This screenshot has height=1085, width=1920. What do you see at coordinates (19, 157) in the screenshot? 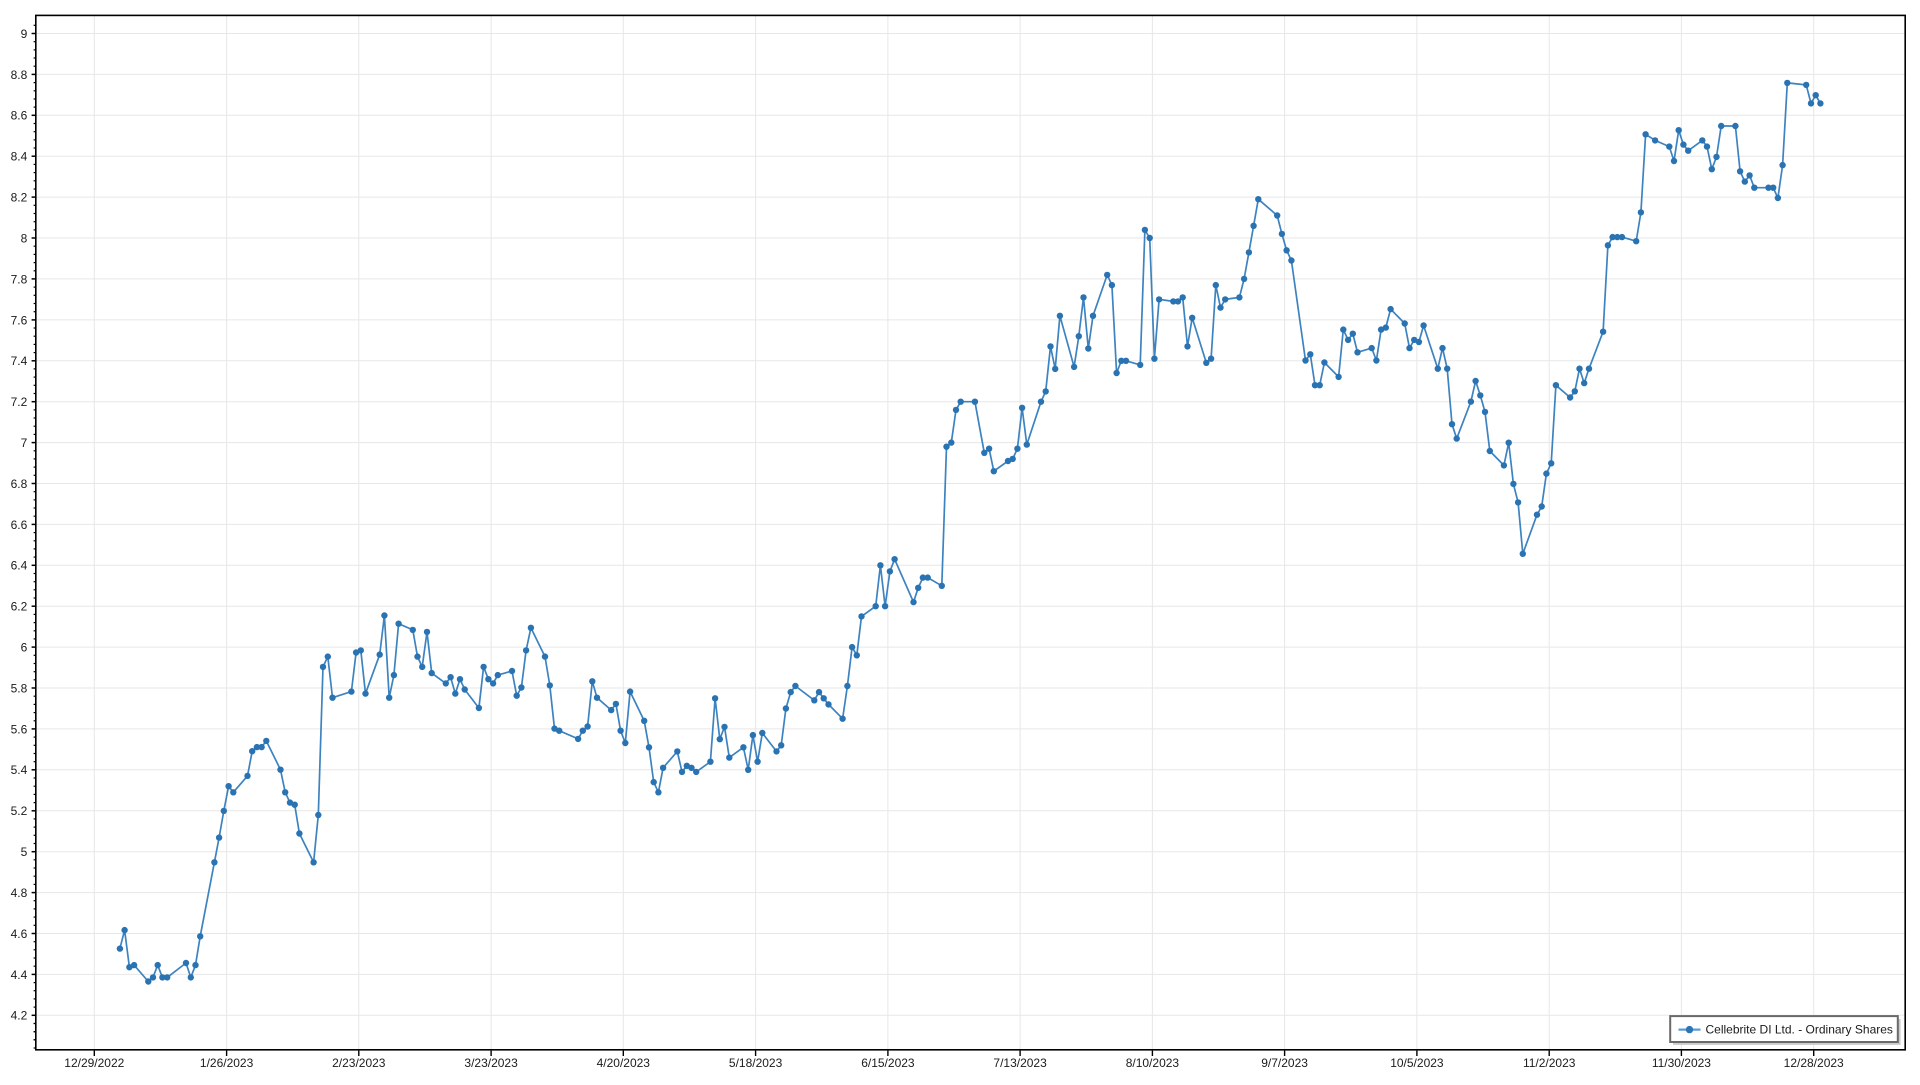
I see `svg-text: 8.4` at bounding box center [19, 157].